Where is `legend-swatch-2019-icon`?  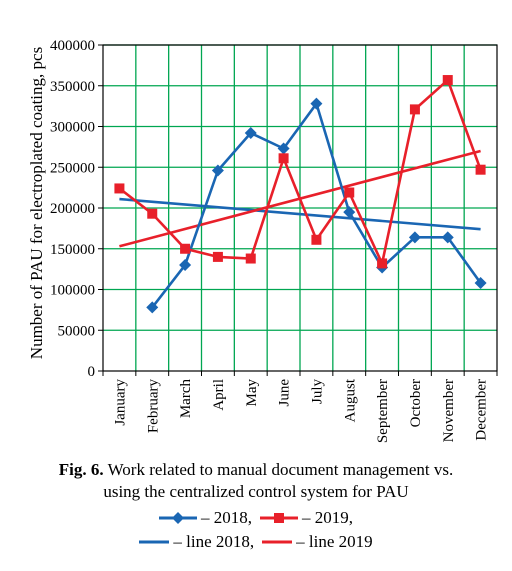 legend-swatch-2019-icon is located at coordinates (279, 518).